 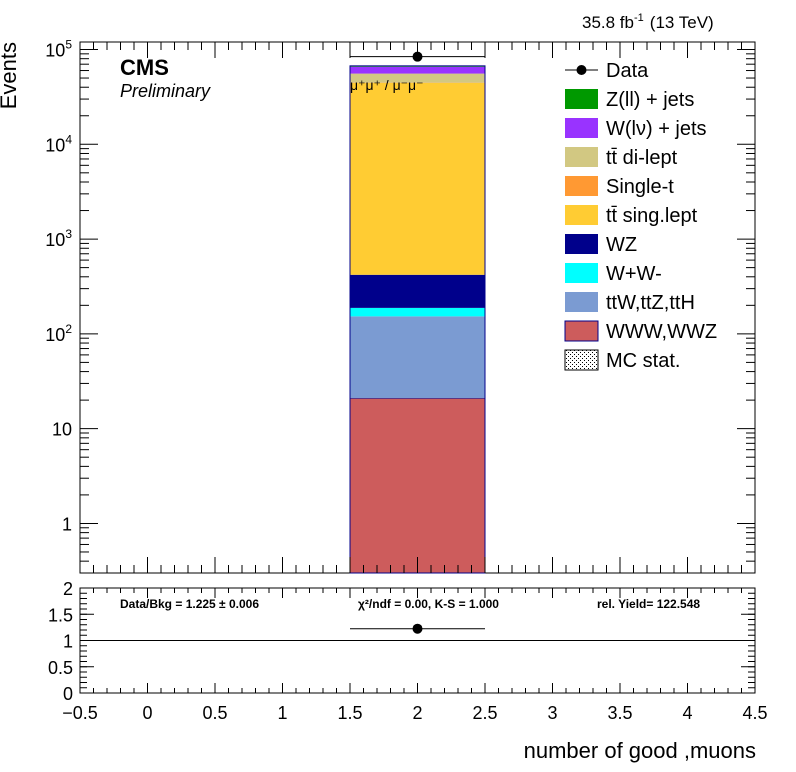 What do you see at coordinates (627, 71) in the screenshot?
I see `legend-label: Data` at bounding box center [627, 71].